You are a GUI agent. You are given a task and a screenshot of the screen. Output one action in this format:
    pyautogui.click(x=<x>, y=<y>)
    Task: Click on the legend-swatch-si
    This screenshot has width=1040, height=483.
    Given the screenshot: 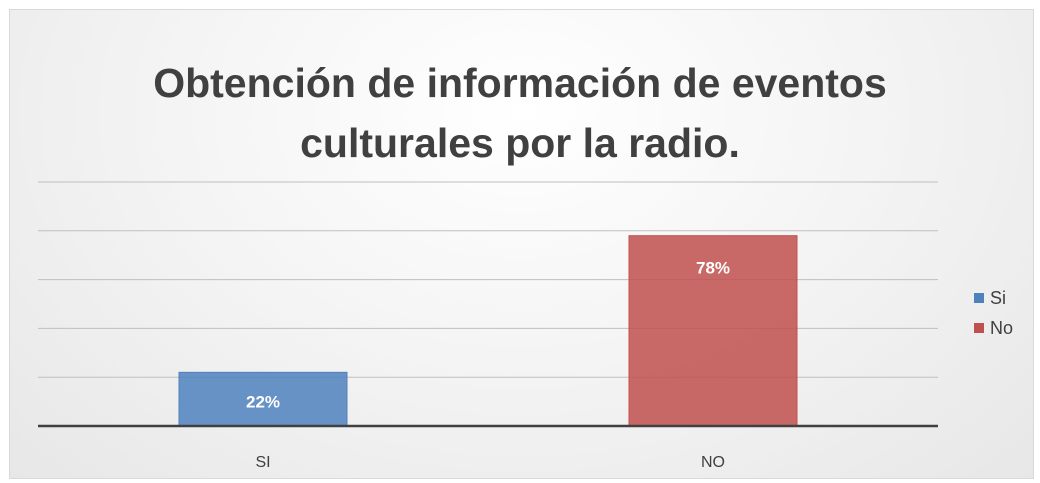 What is the action you would take?
    pyautogui.click(x=979, y=298)
    